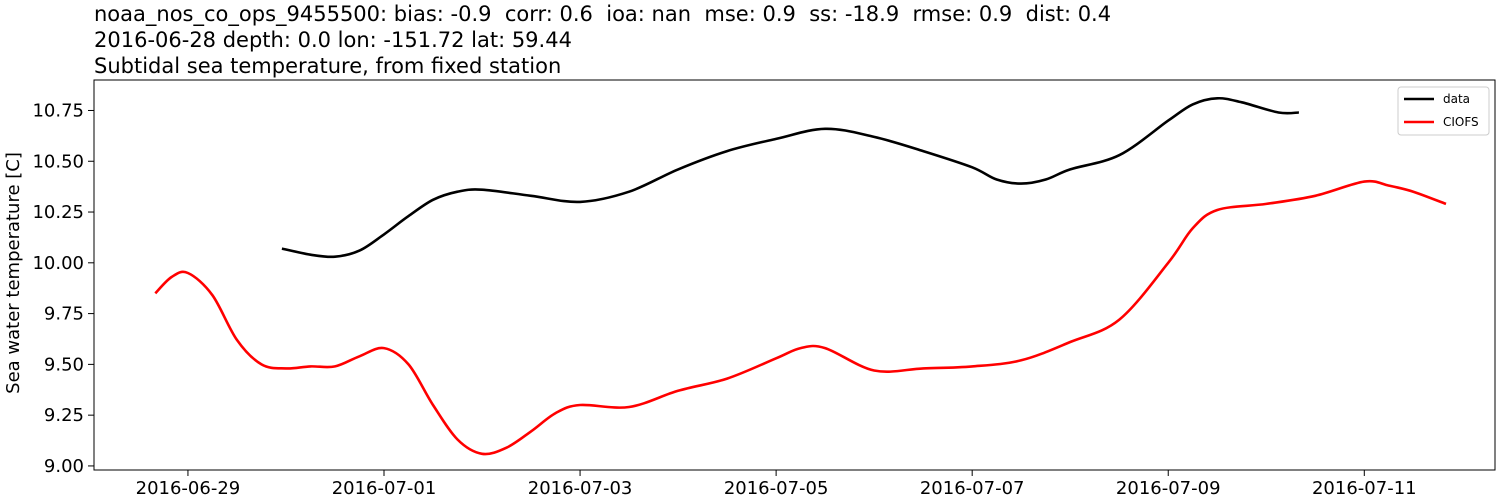  What do you see at coordinates (580, 488) in the screenshot?
I see `x-tick-label: 2016-07-03` at bounding box center [580, 488].